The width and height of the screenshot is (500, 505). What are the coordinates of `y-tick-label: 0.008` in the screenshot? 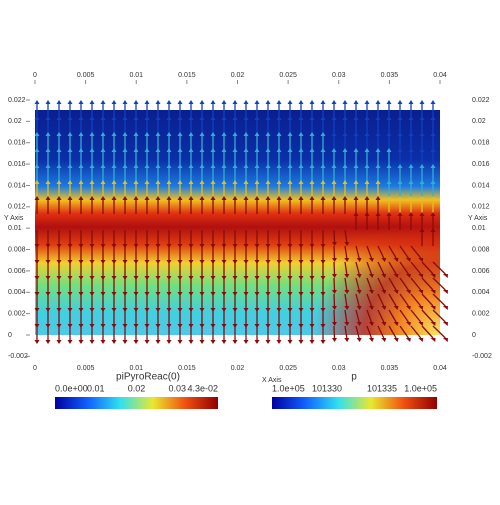 It's located at (17, 249).